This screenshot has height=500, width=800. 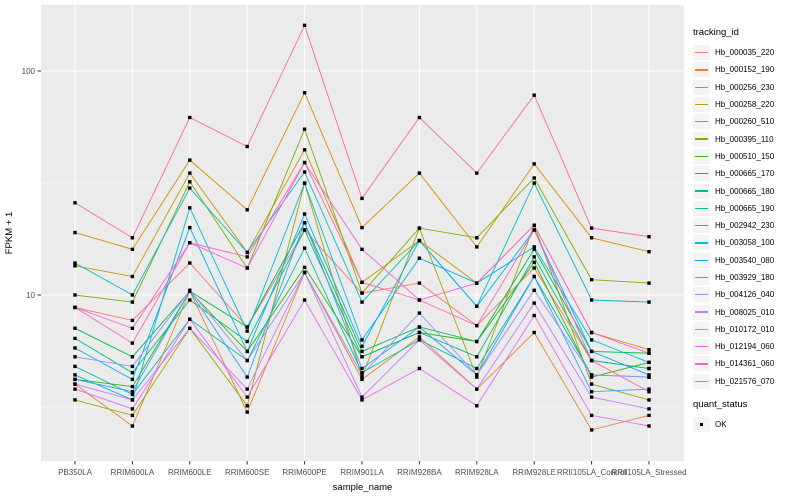 I want to click on legend-item-Hb_004126_040: Hb_004126_040, so click(x=745, y=294).